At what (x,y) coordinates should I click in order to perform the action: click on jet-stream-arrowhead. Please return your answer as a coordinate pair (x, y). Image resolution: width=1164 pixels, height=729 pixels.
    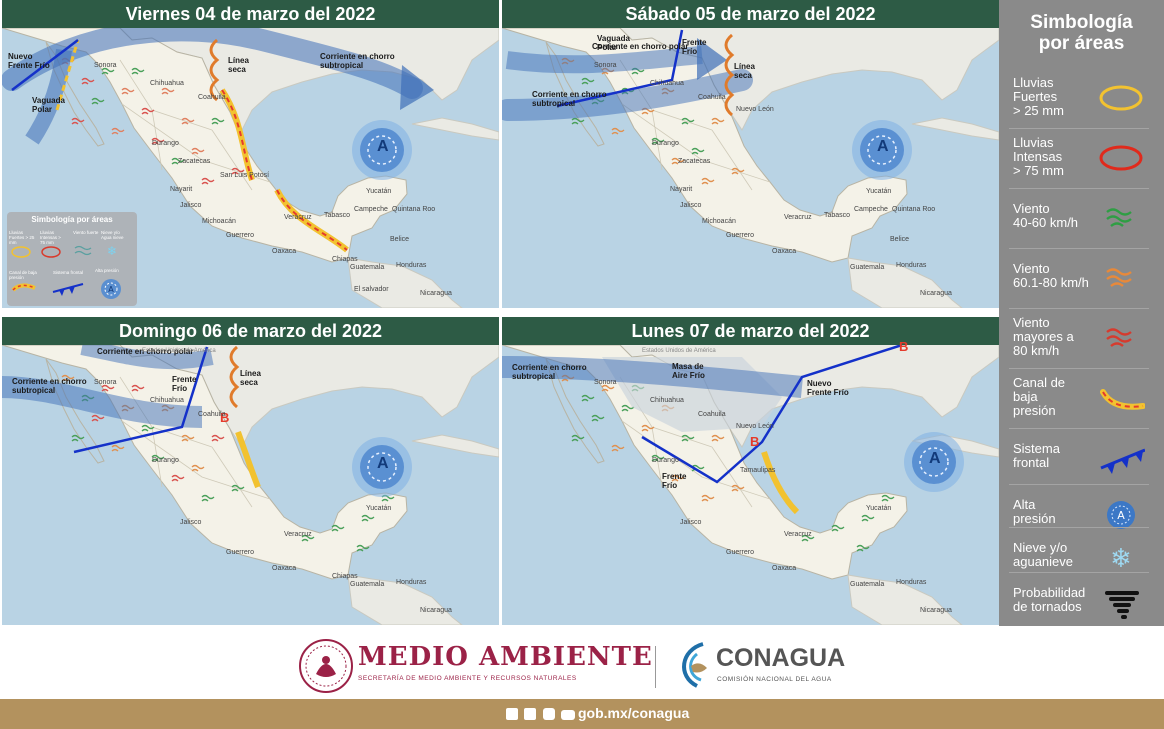
    Looking at the image, I should click on (417, 87).